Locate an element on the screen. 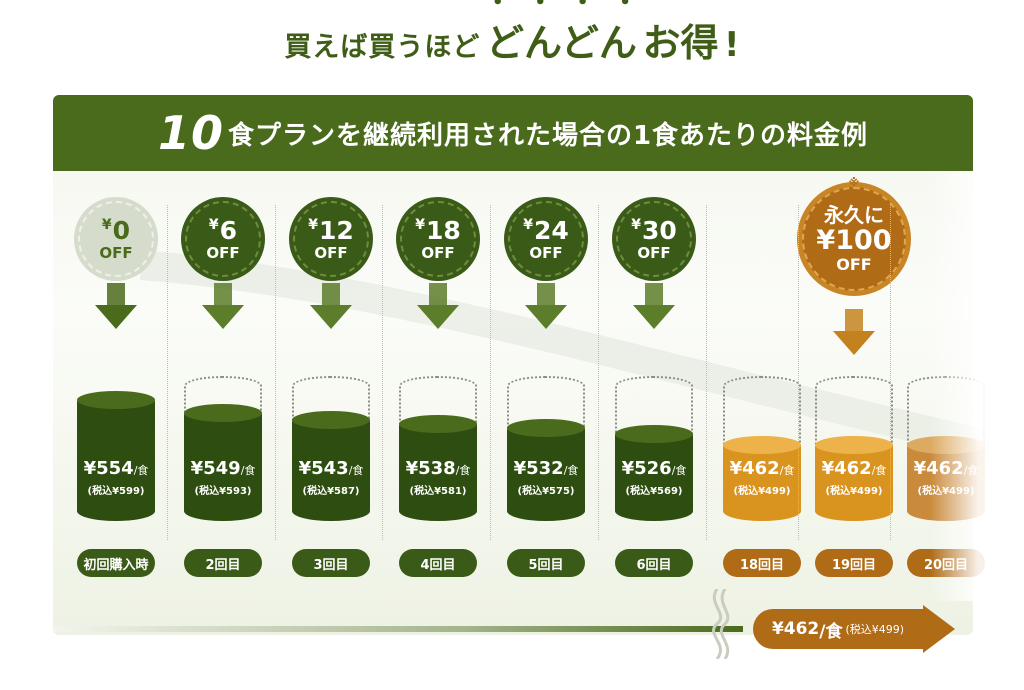  price-value: ¥538 is located at coordinates (430, 468).